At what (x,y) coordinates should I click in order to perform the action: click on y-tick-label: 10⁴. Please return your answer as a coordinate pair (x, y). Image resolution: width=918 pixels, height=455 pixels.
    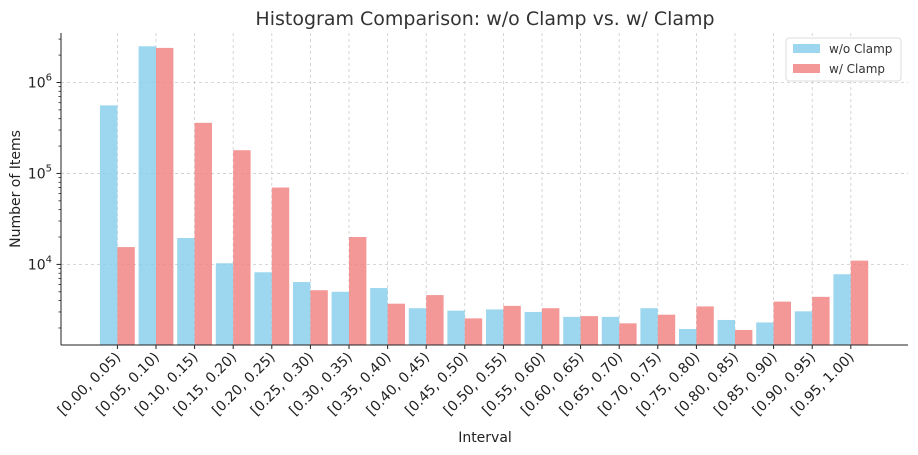
    Looking at the image, I should click on (40, 263).